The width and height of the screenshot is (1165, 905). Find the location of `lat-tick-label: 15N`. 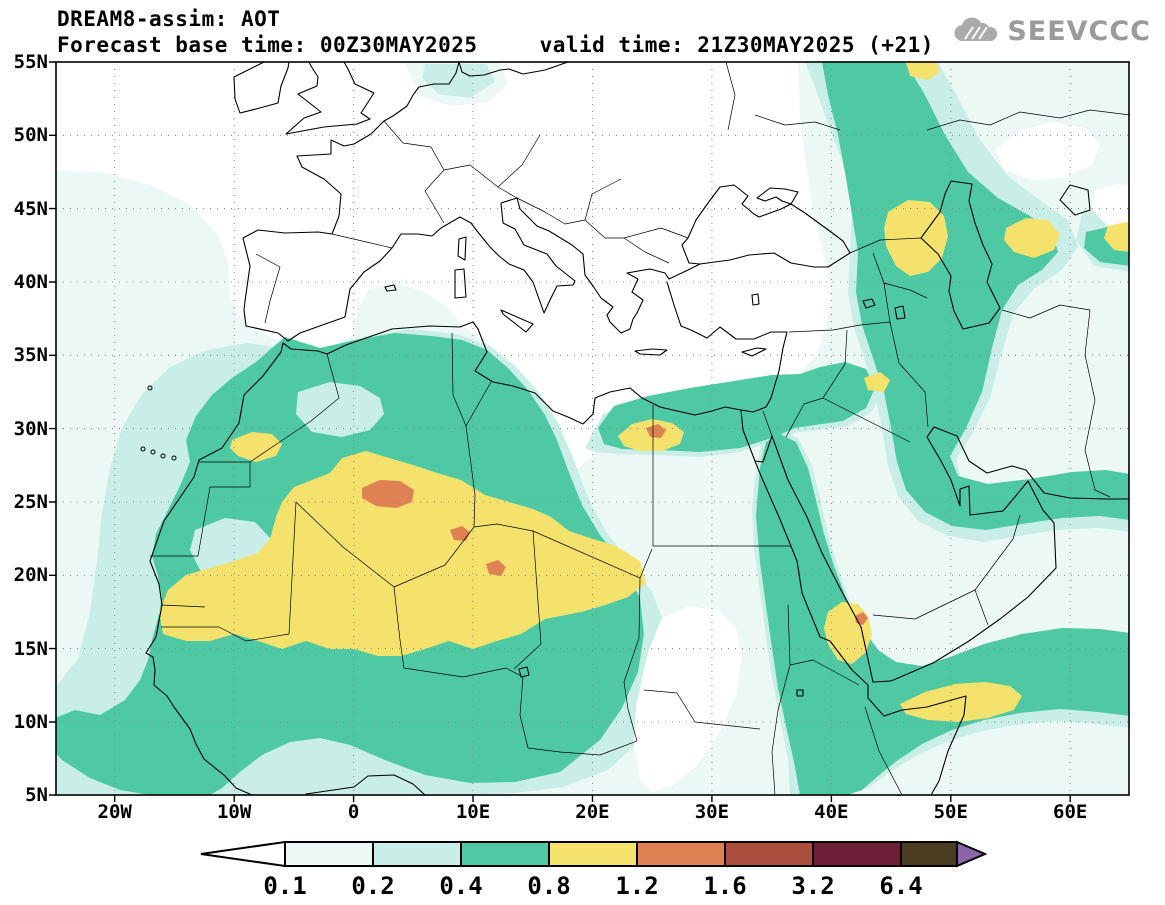

lat-tick-label: 15N is located at coordinates (30, 648).